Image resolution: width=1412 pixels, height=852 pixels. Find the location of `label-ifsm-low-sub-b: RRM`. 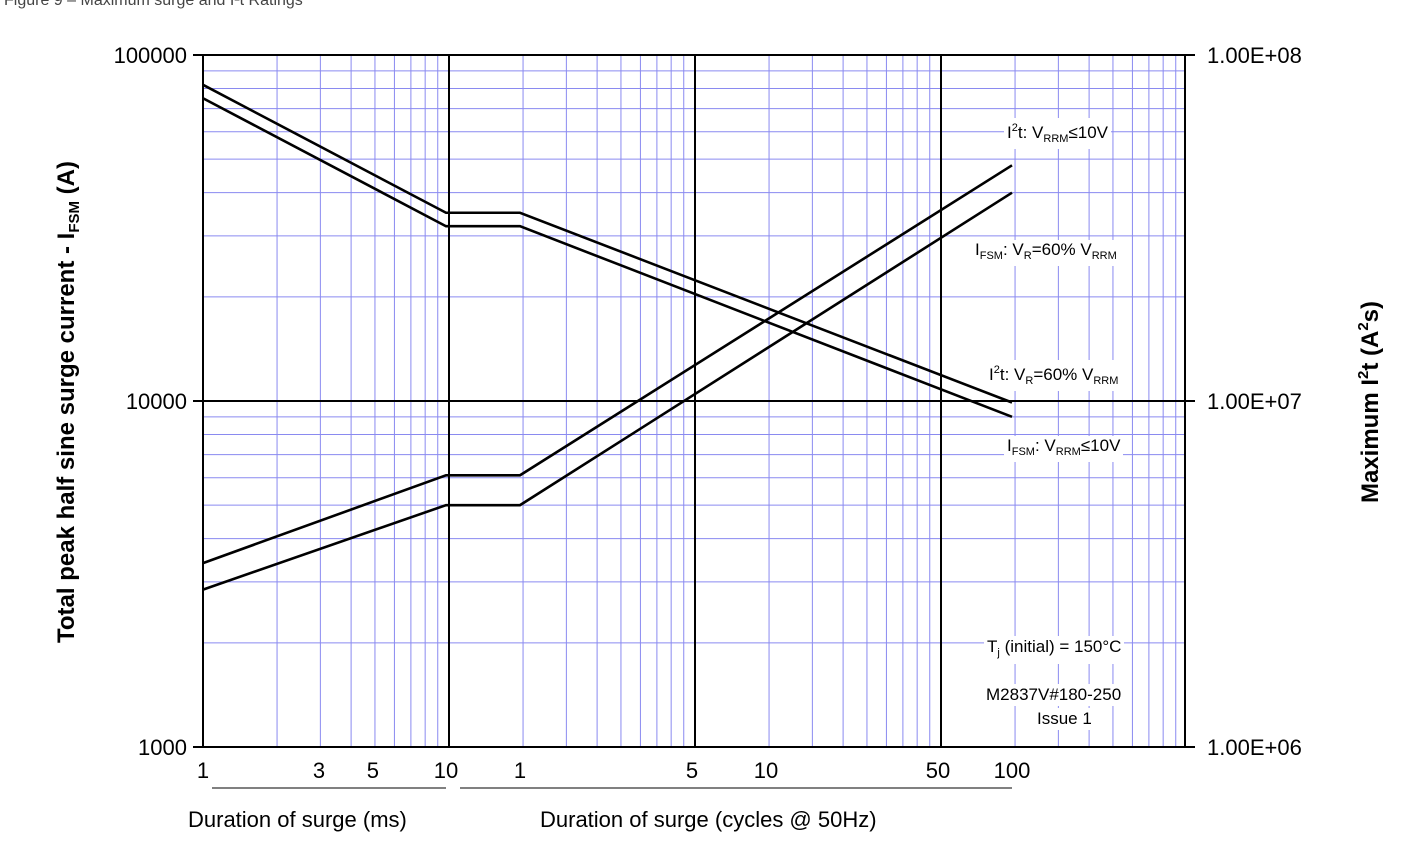

label-ifsm-low-sub-b: RRM is located at coordinates (1068, 452).